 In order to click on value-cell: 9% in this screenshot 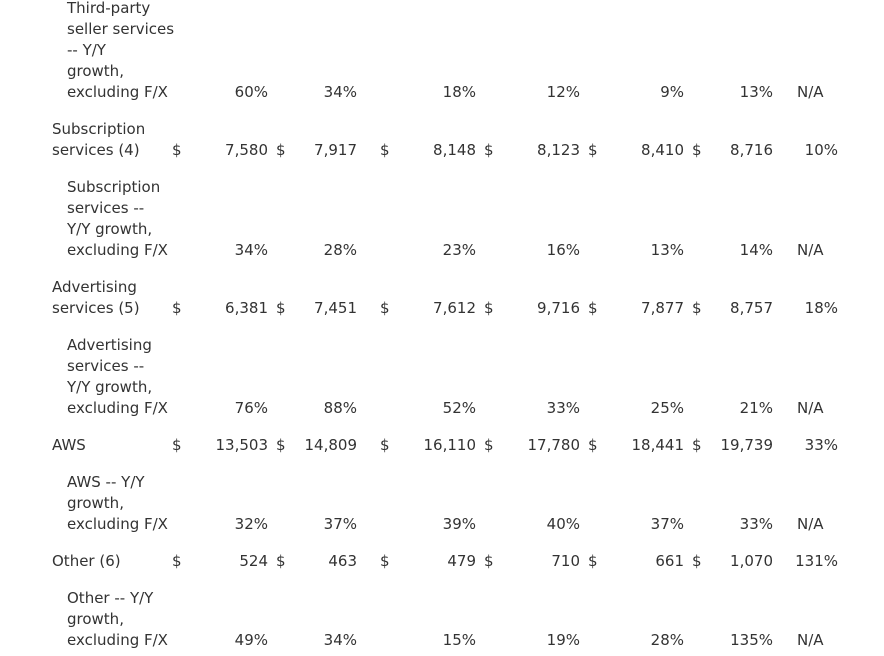, I will do `click(672, 92)`.